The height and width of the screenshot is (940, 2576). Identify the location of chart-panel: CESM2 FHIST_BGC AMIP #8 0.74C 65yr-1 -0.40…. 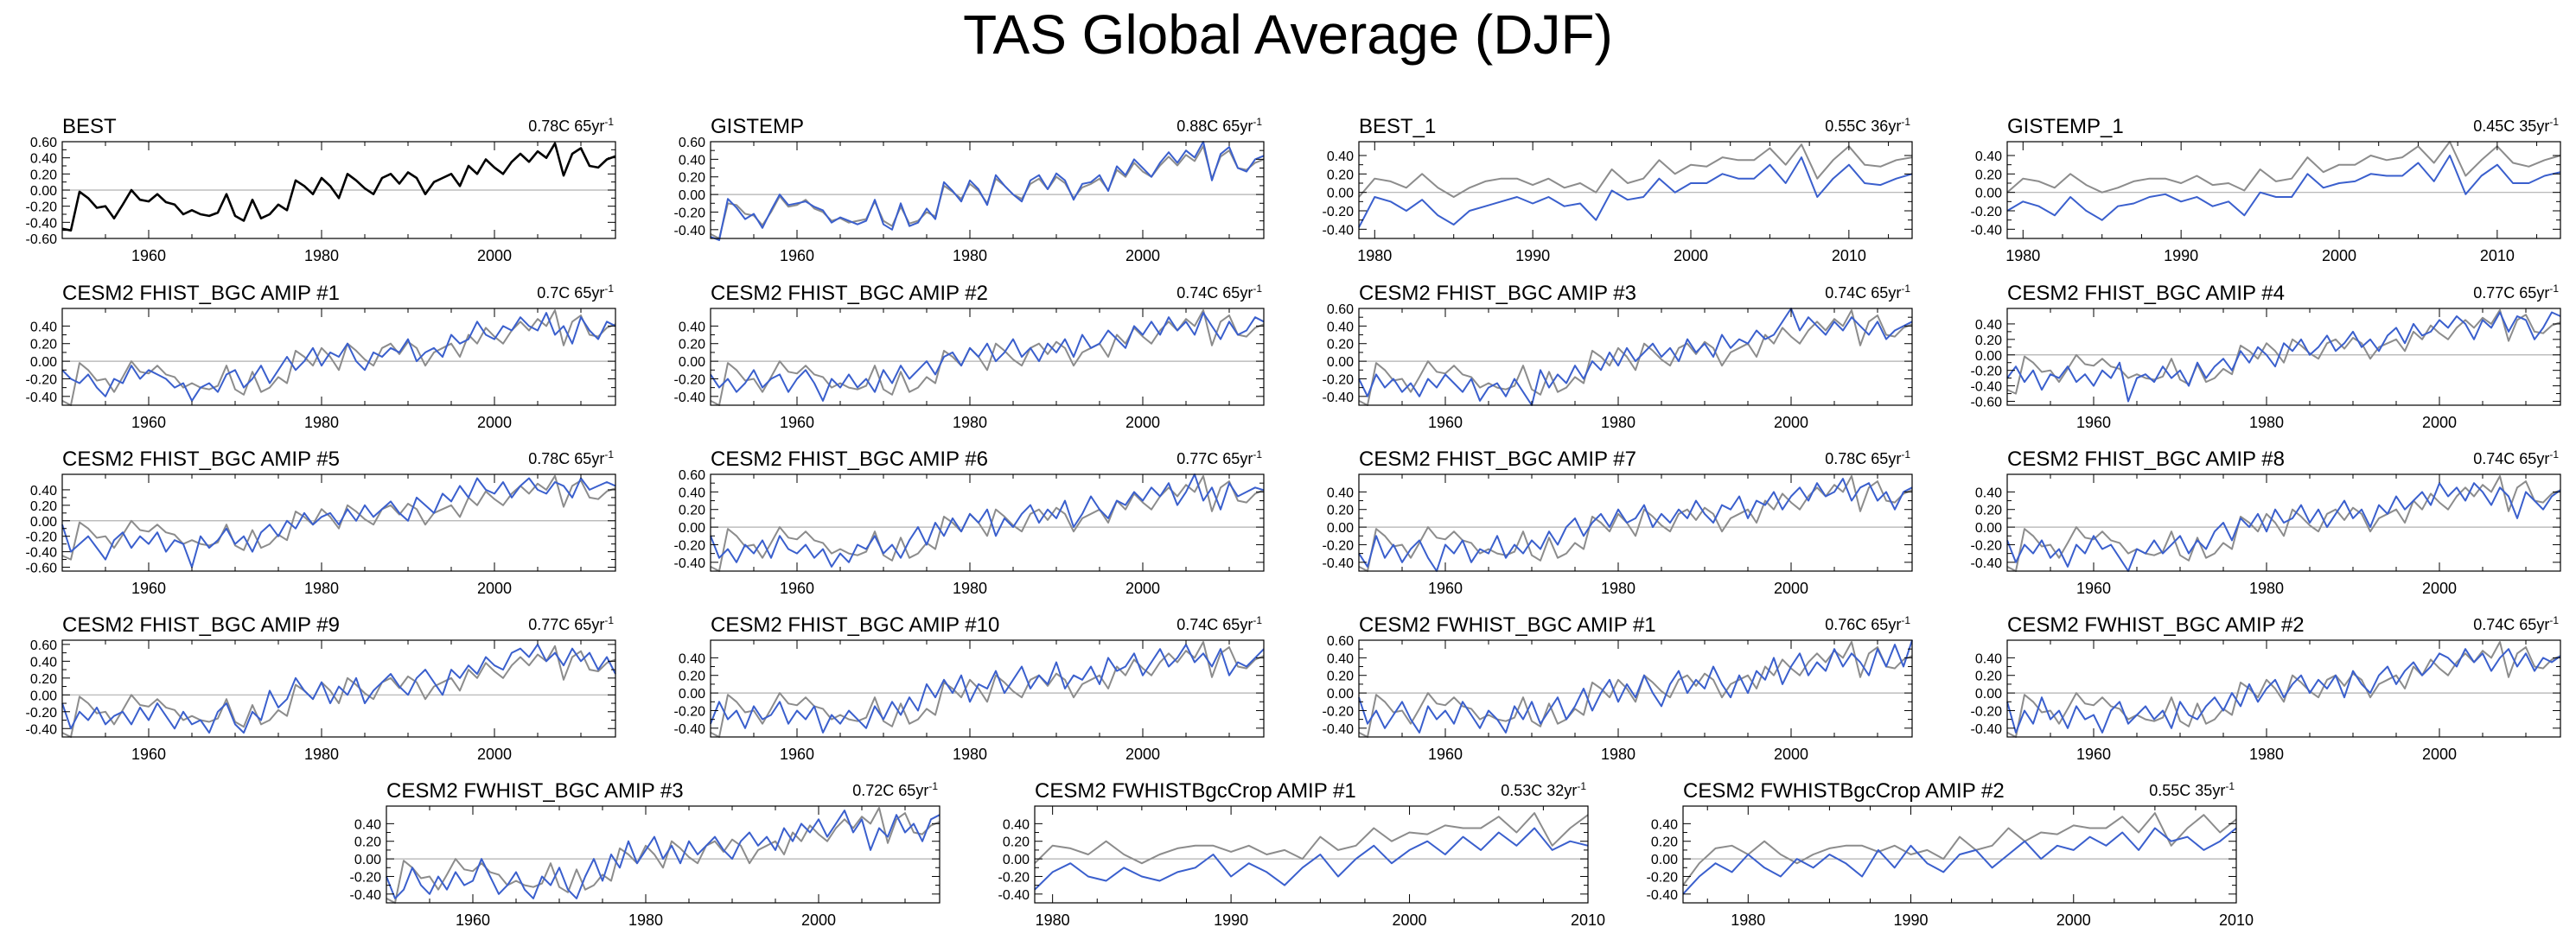
(2266, 522).